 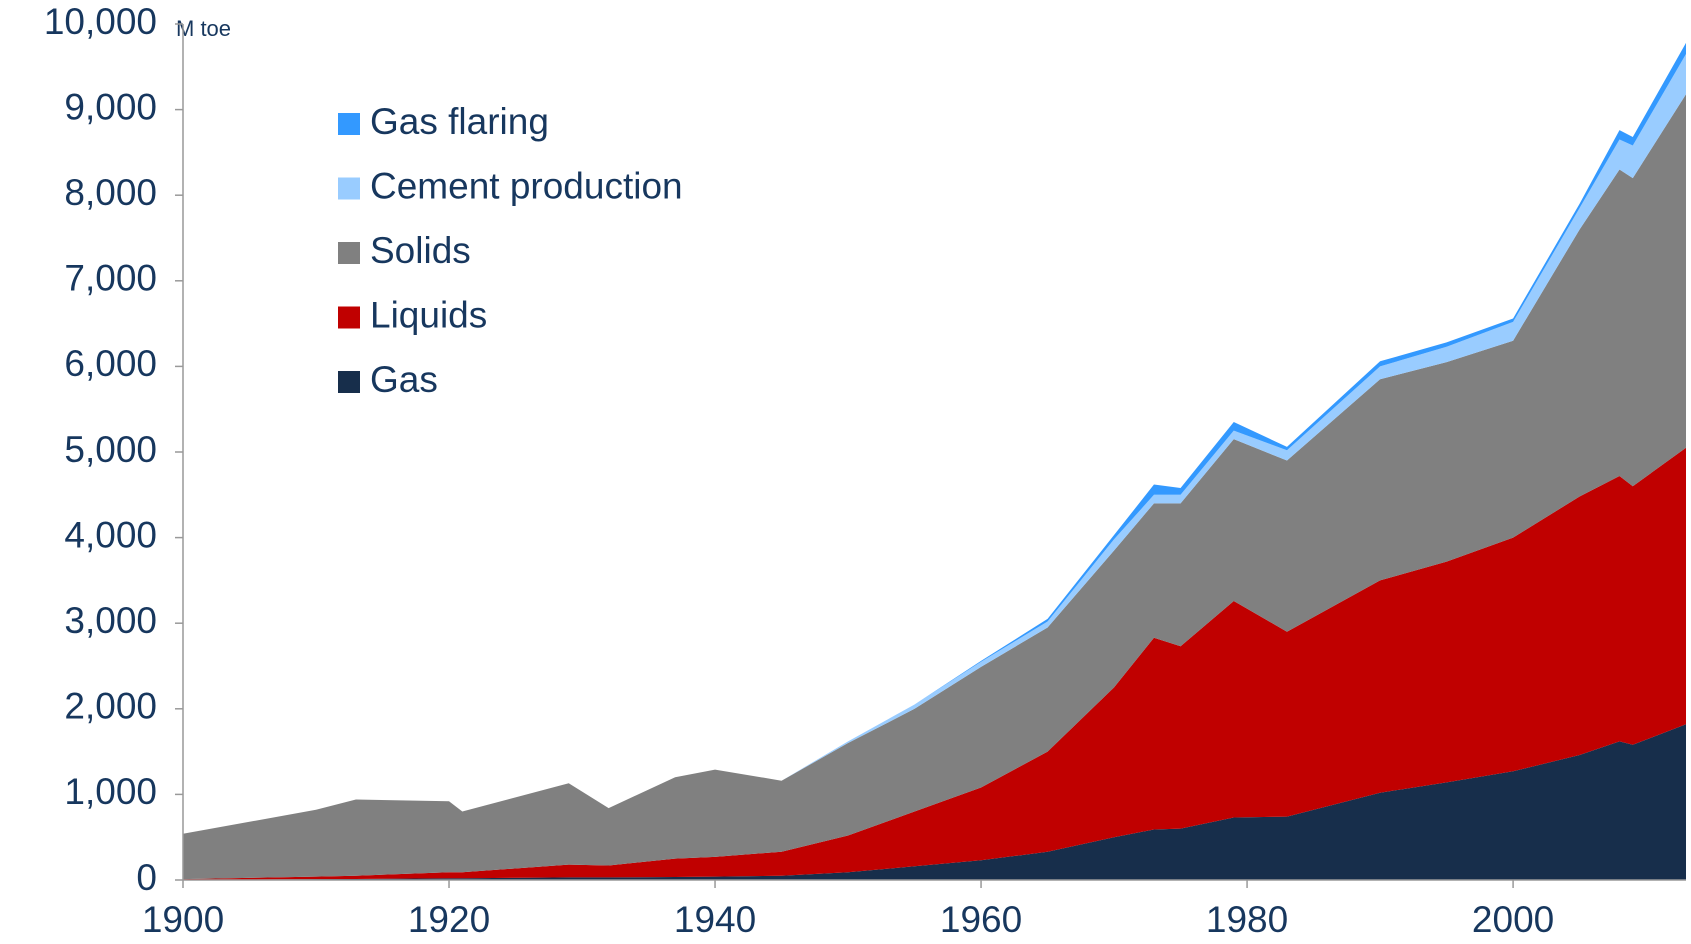 What do you see at coordinates (404, 379) in the screenshot?
I see `legend-label: Gas` at bounding box center [404, 379].